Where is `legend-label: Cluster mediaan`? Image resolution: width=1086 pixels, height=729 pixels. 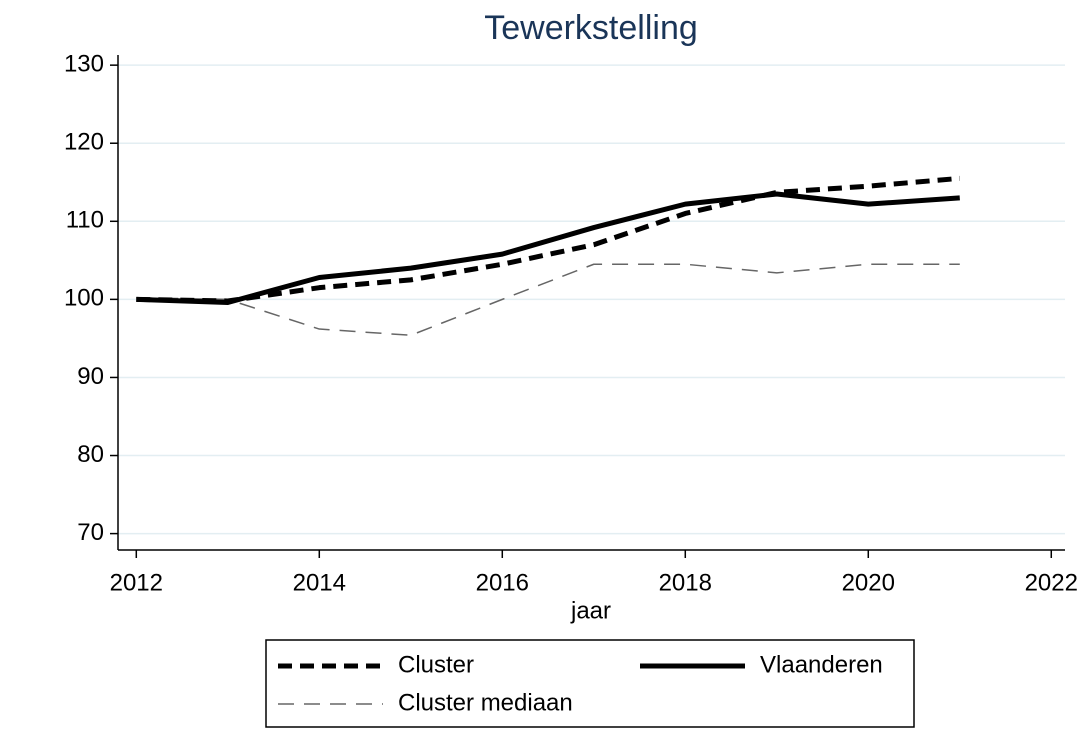
legend-label: Cluster mediaan is located at coordinates (485, 702).